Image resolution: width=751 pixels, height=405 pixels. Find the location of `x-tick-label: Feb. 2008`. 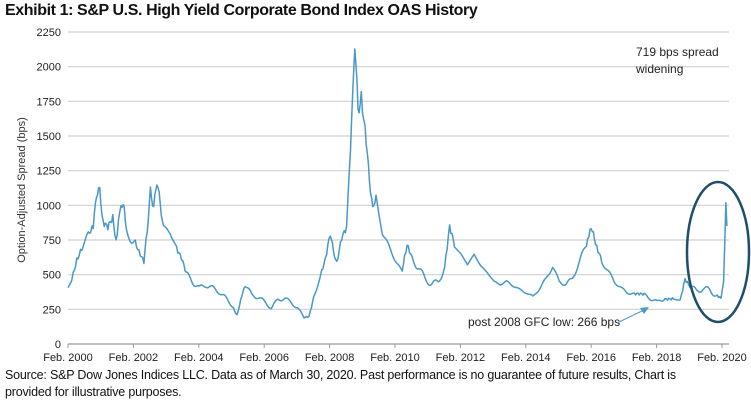

x-tick-label: Feb. 2008 is located at coordinates (330, 358).